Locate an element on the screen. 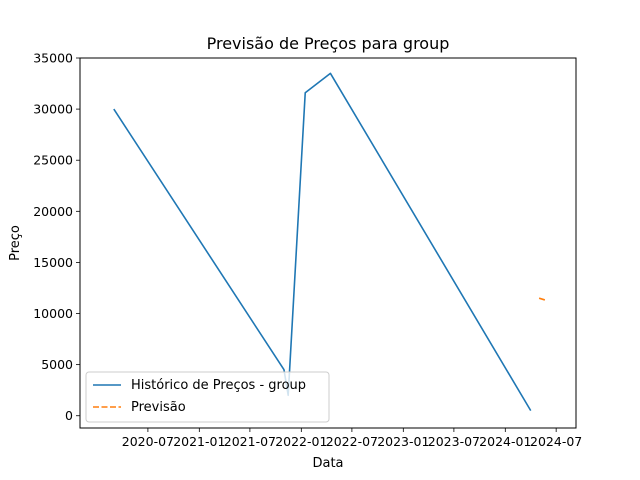 Image resolution: width=640 pixels, height=480 pixels. x-tick-label: 2023-07 is located at coordinates (454, 441).